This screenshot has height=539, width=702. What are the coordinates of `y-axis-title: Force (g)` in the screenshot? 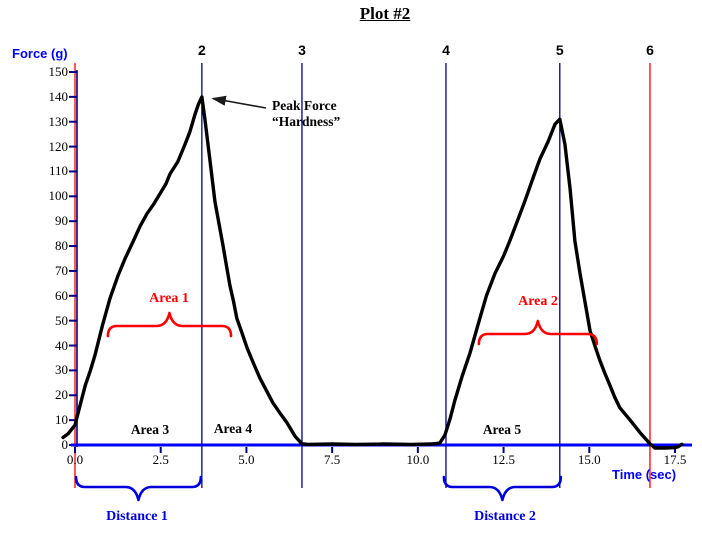 It's located at (40, 53).